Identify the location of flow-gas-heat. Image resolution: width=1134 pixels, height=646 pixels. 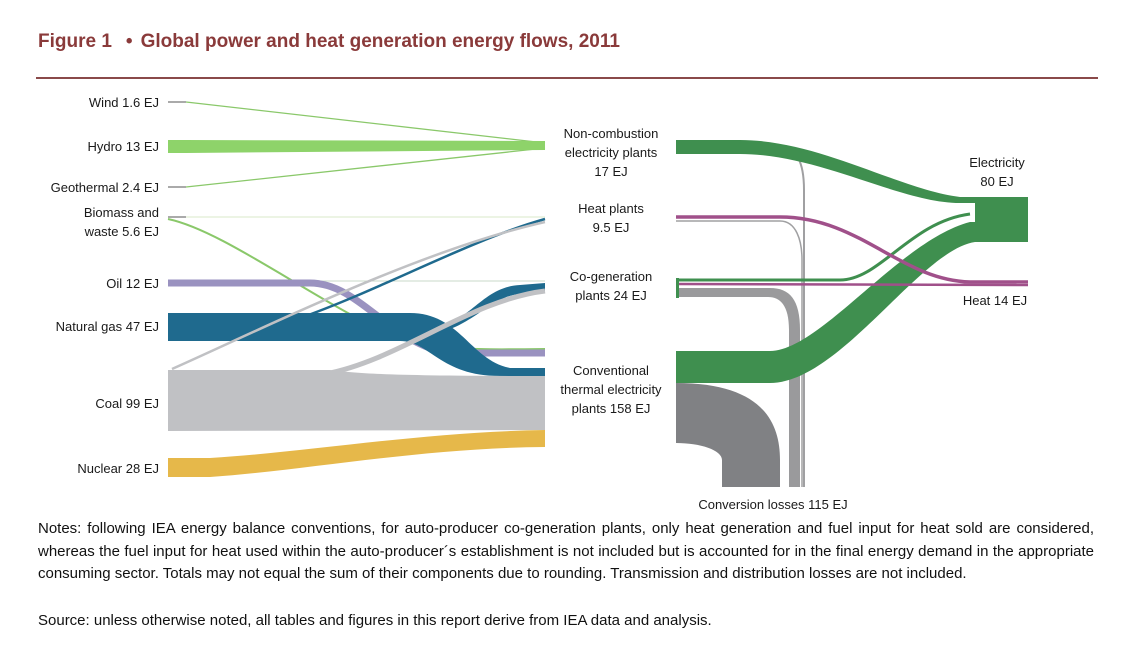
(422, 268).